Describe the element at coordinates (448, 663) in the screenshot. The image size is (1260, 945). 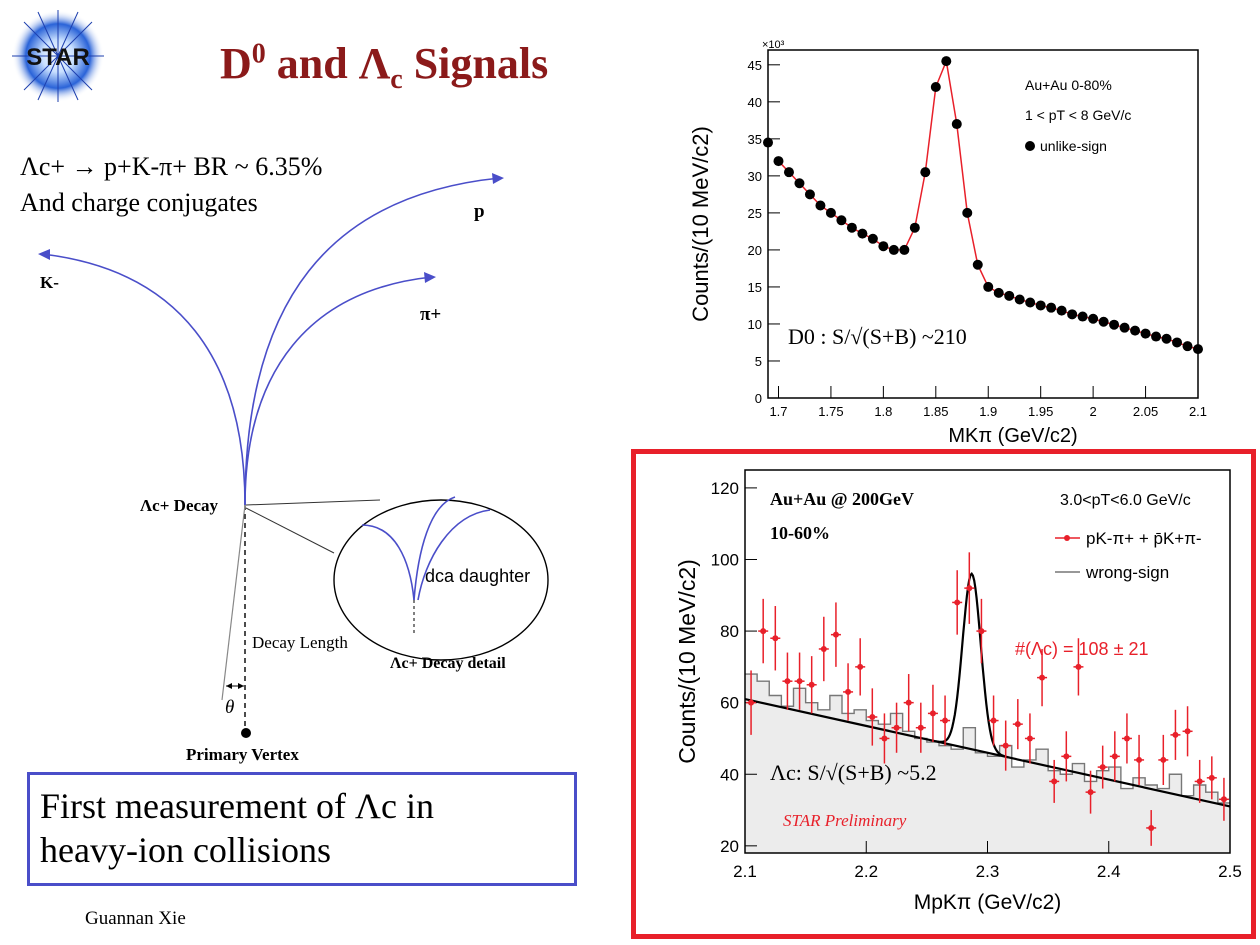
I see `lc-detail-label: Λc+ Decay detail` at that location.